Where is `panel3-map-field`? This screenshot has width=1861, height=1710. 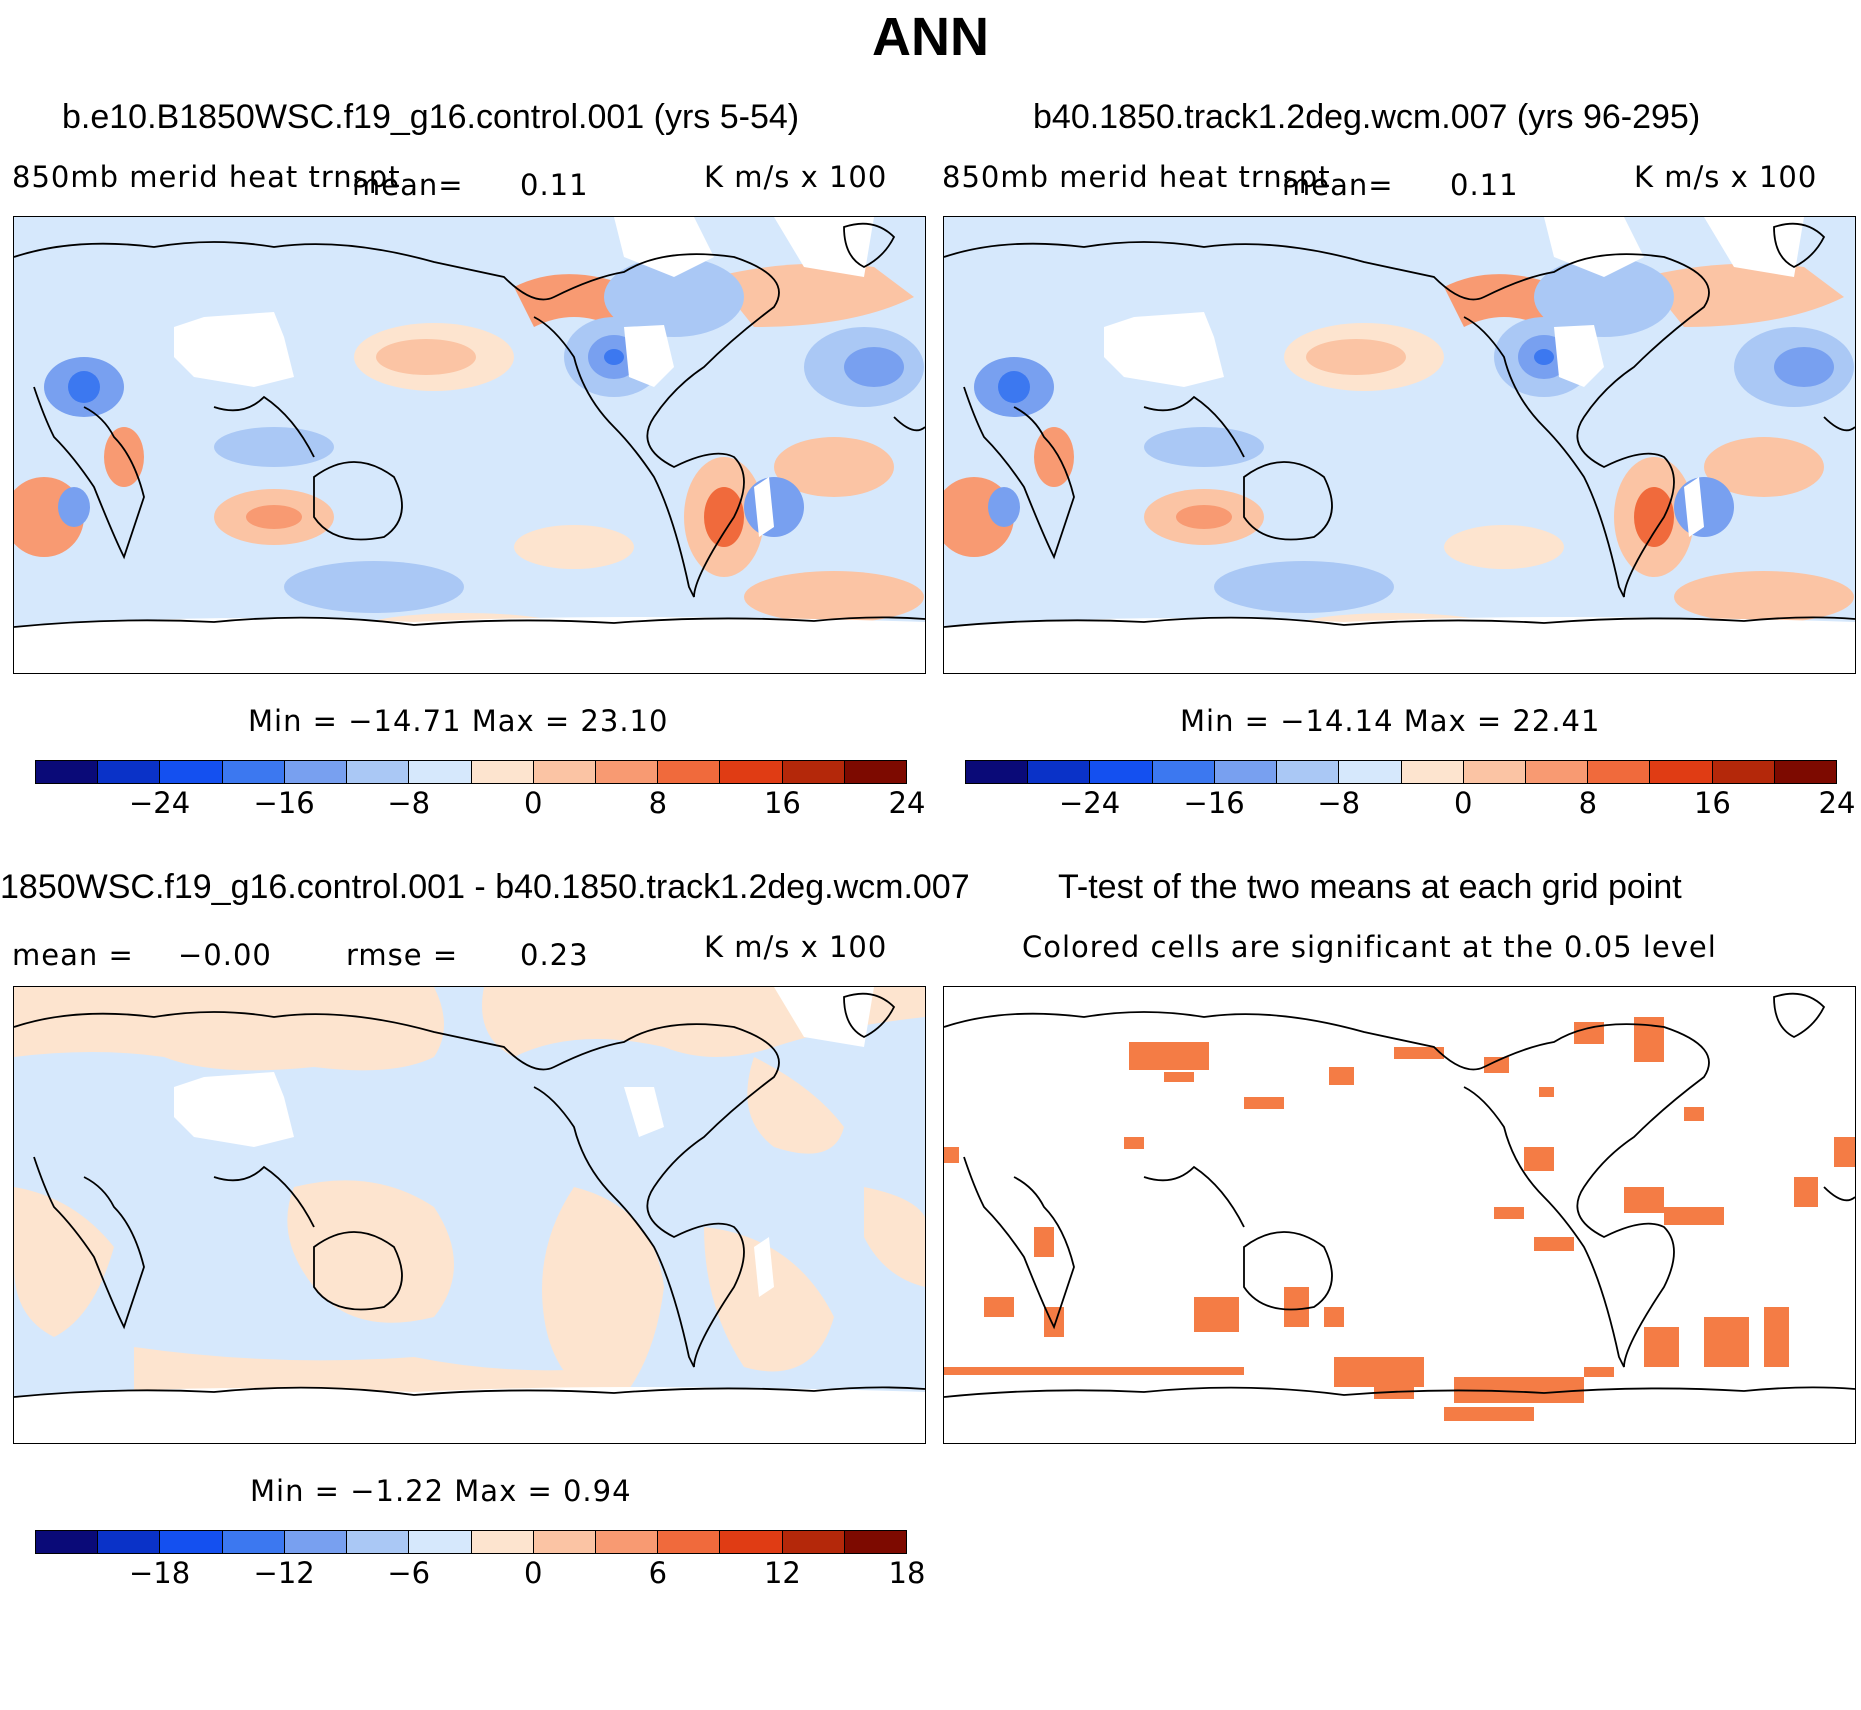 panel3-map-field is located at coordinates (469, 1215).